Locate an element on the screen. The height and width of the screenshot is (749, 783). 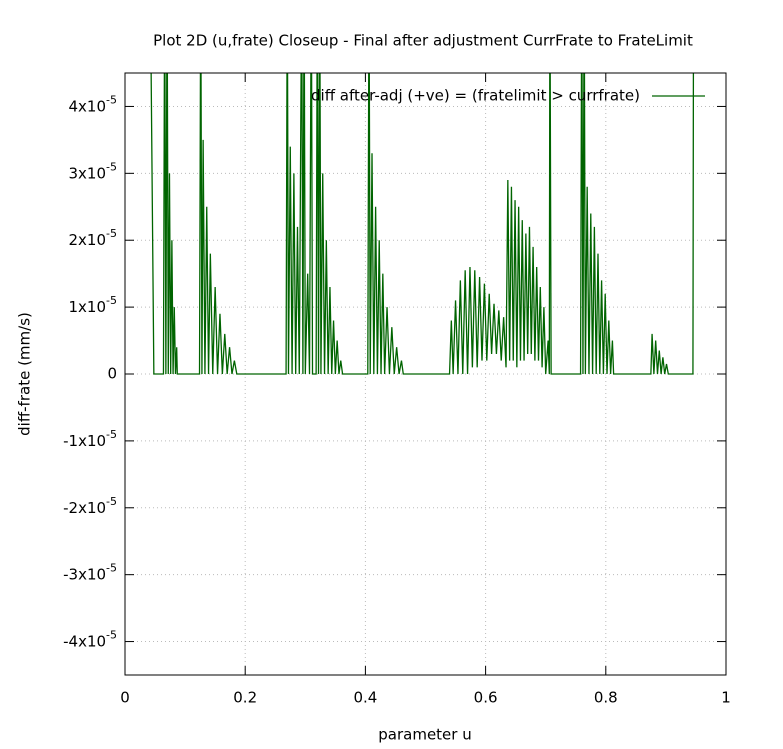
y-tick-label: 3x10⁻⁵ is located at coordinates (93, 171).